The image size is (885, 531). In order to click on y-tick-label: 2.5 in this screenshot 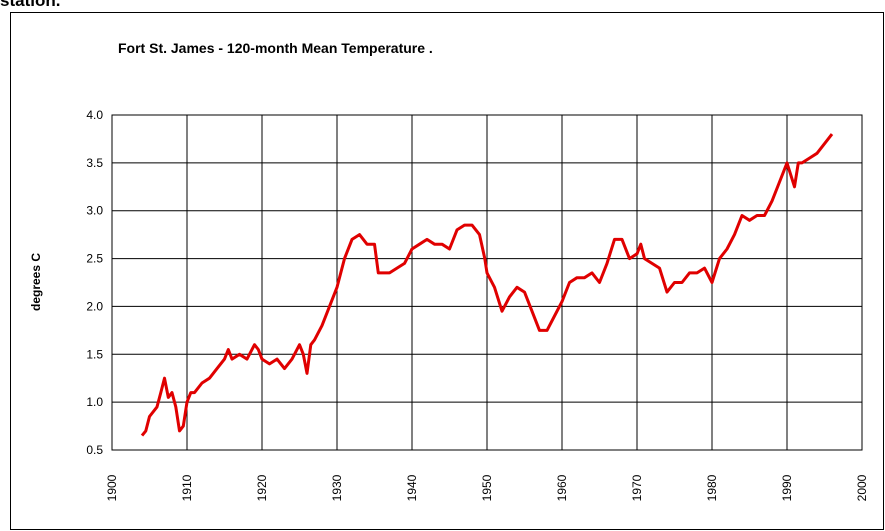, I will do `click(94, 259)`.